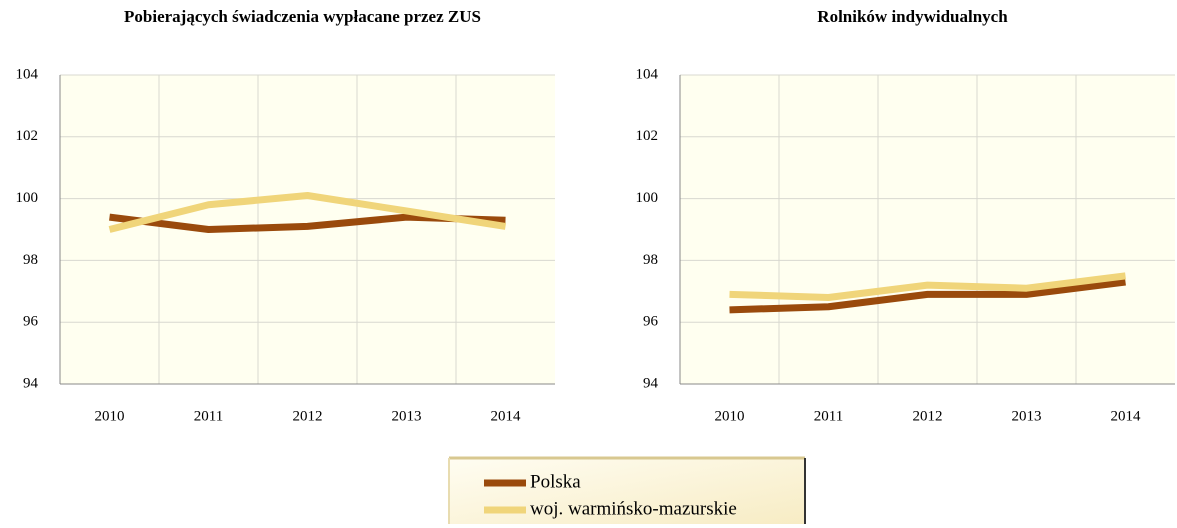  I want to click on legend-label: woj. warmińsko-mazurskie, so click(633, 508).